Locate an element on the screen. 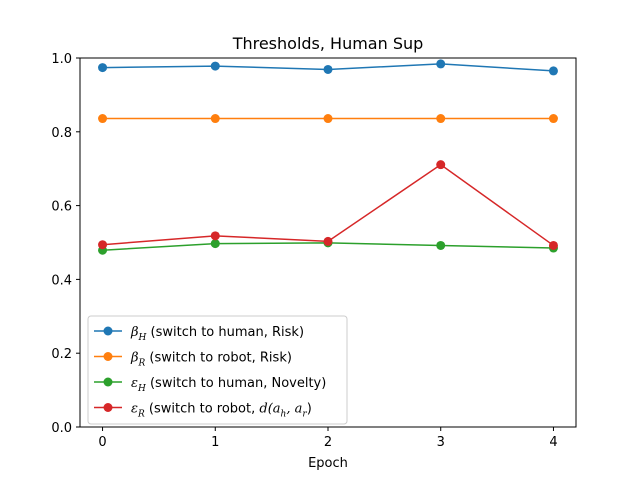 This screenshot has height=480, width=640. y-tick-label: 0.4 is located at coordinates (61, 280).